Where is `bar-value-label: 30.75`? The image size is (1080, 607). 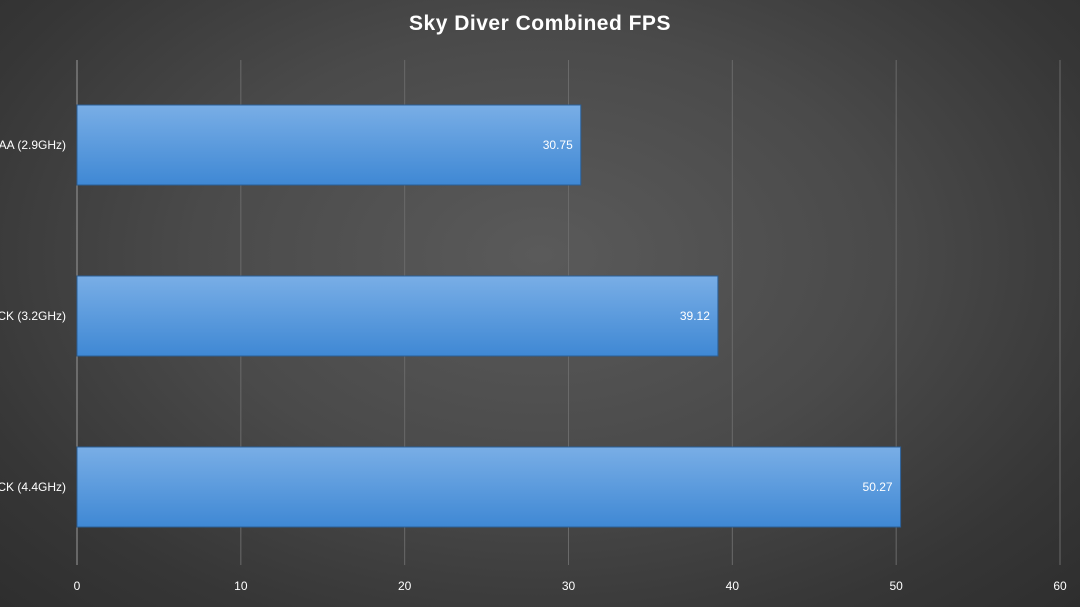 bar-value-label: 30.75 is located at coordinates (558, 145).